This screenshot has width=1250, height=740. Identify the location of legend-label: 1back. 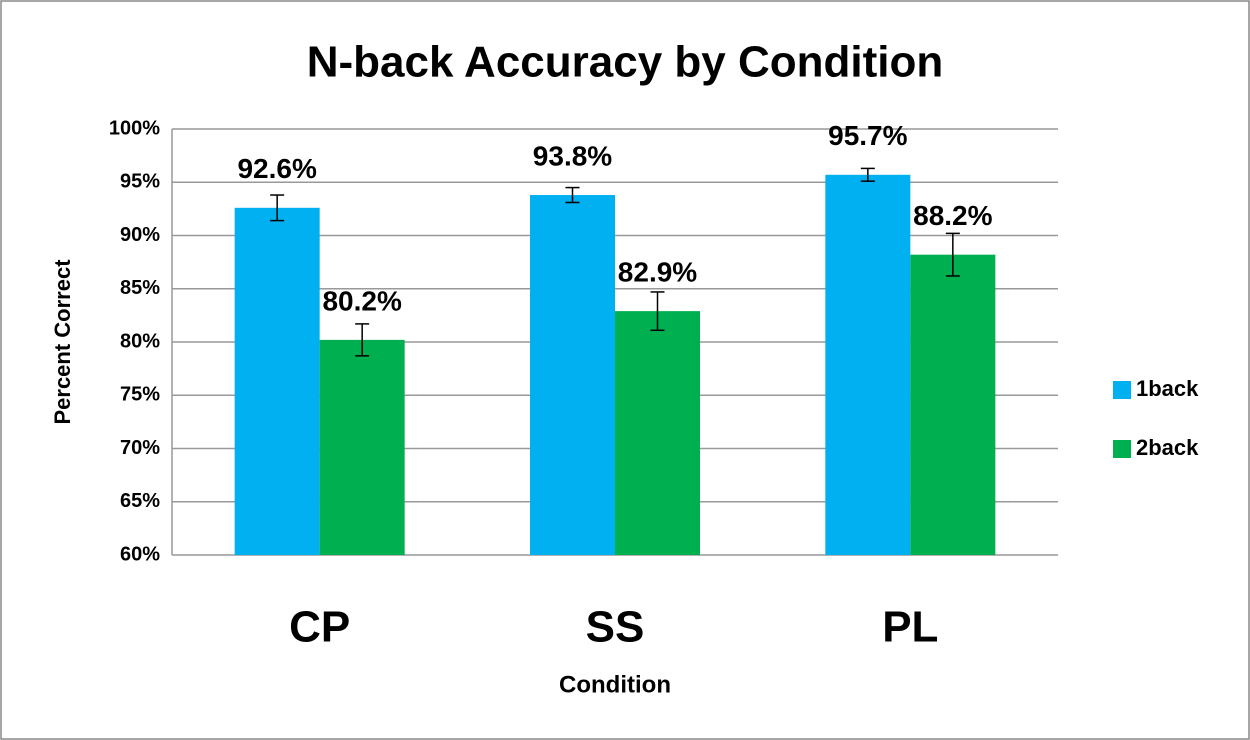
(1167, 388).